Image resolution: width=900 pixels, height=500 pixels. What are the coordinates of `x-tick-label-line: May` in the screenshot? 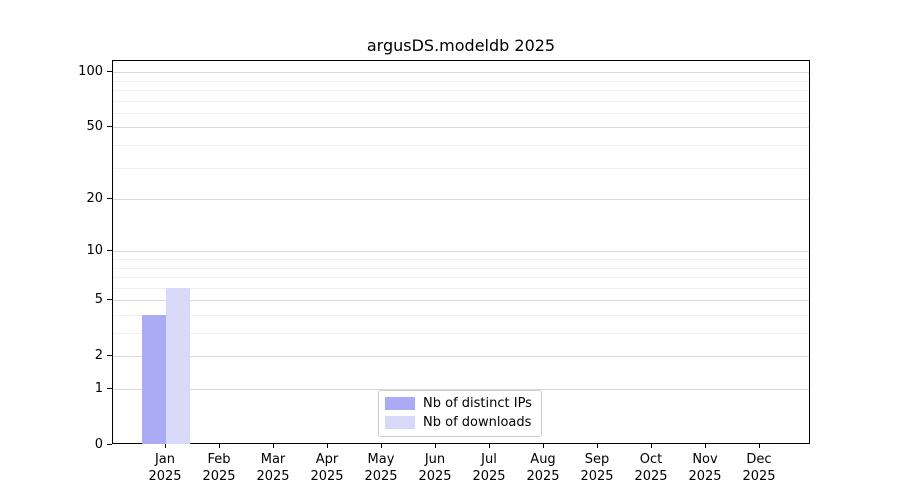 It's located at (381, 459).